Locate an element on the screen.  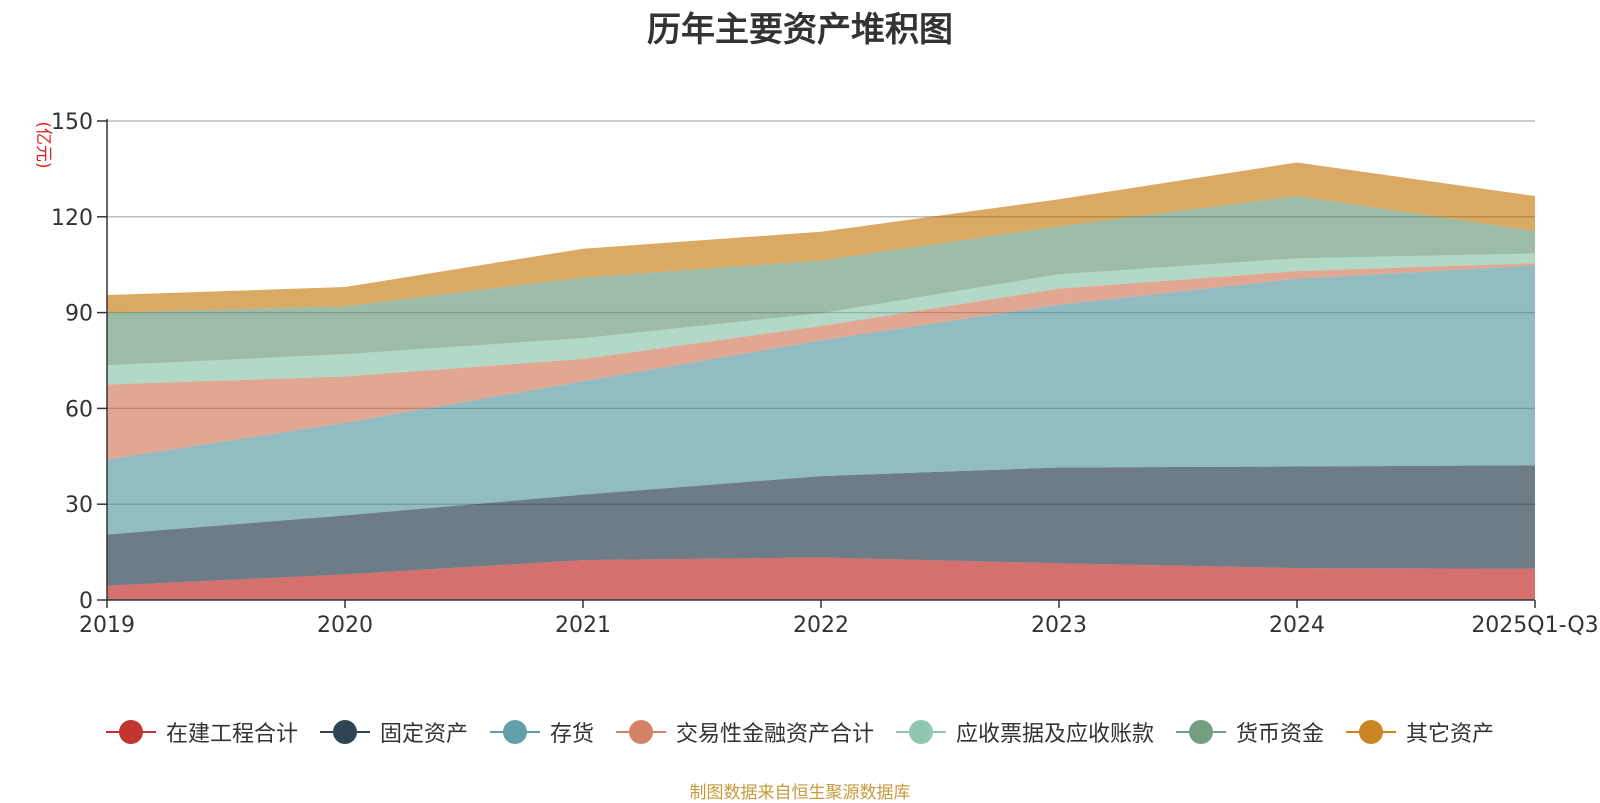
legend-item-1: 固定资产 is located at coordinates (393, 732).